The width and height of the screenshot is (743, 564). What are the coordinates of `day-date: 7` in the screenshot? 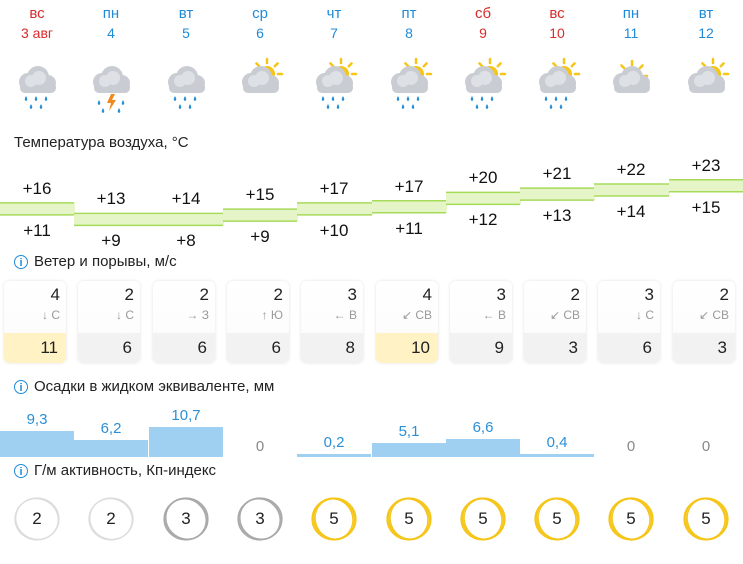 It's located at (334, 33).